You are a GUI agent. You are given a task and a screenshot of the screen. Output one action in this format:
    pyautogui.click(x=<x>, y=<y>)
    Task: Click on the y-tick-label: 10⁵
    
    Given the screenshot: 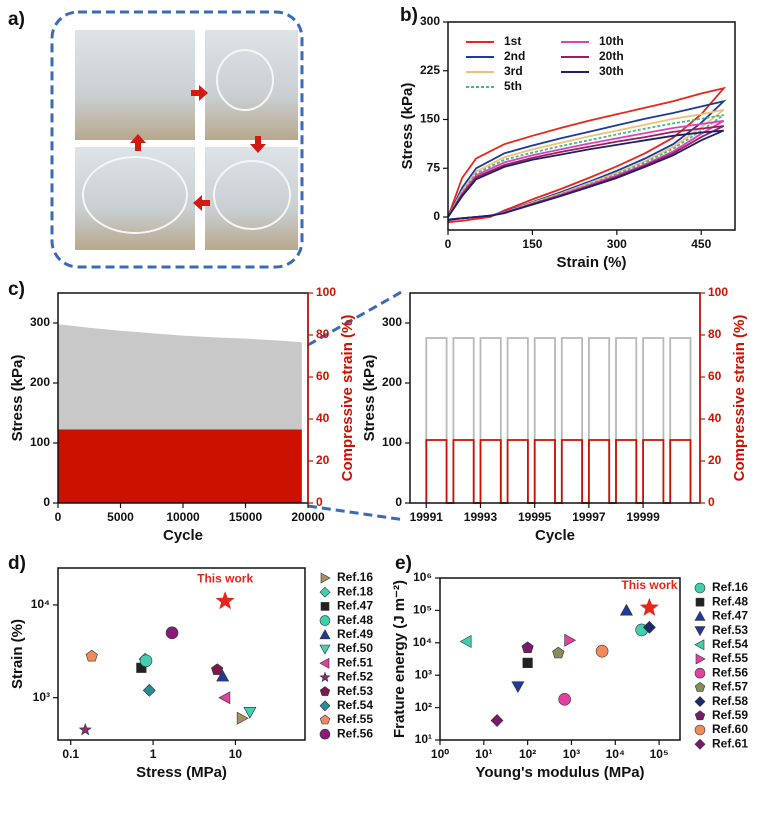 What is the action you would take?
    pyautogui.click(x=422, y=610)
    